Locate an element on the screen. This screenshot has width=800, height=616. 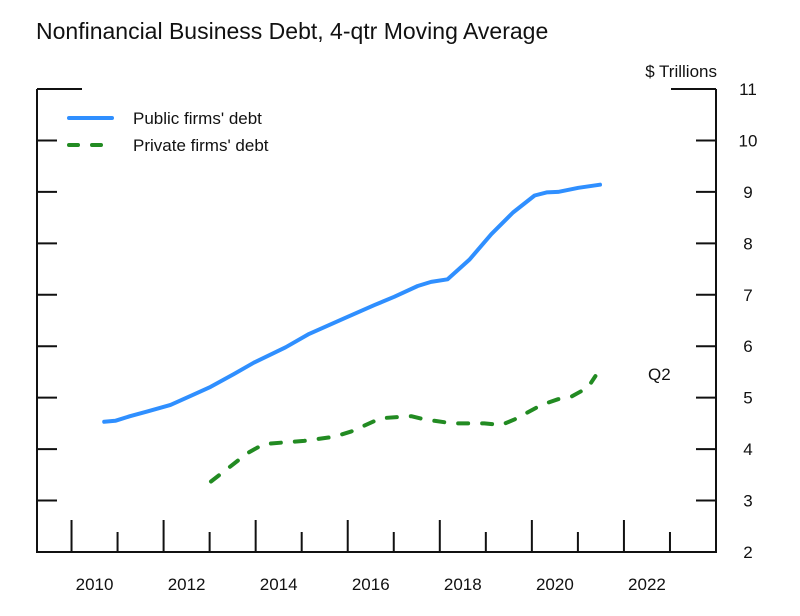
q2-annotation: Q2 is located at coordinates (659, 374).